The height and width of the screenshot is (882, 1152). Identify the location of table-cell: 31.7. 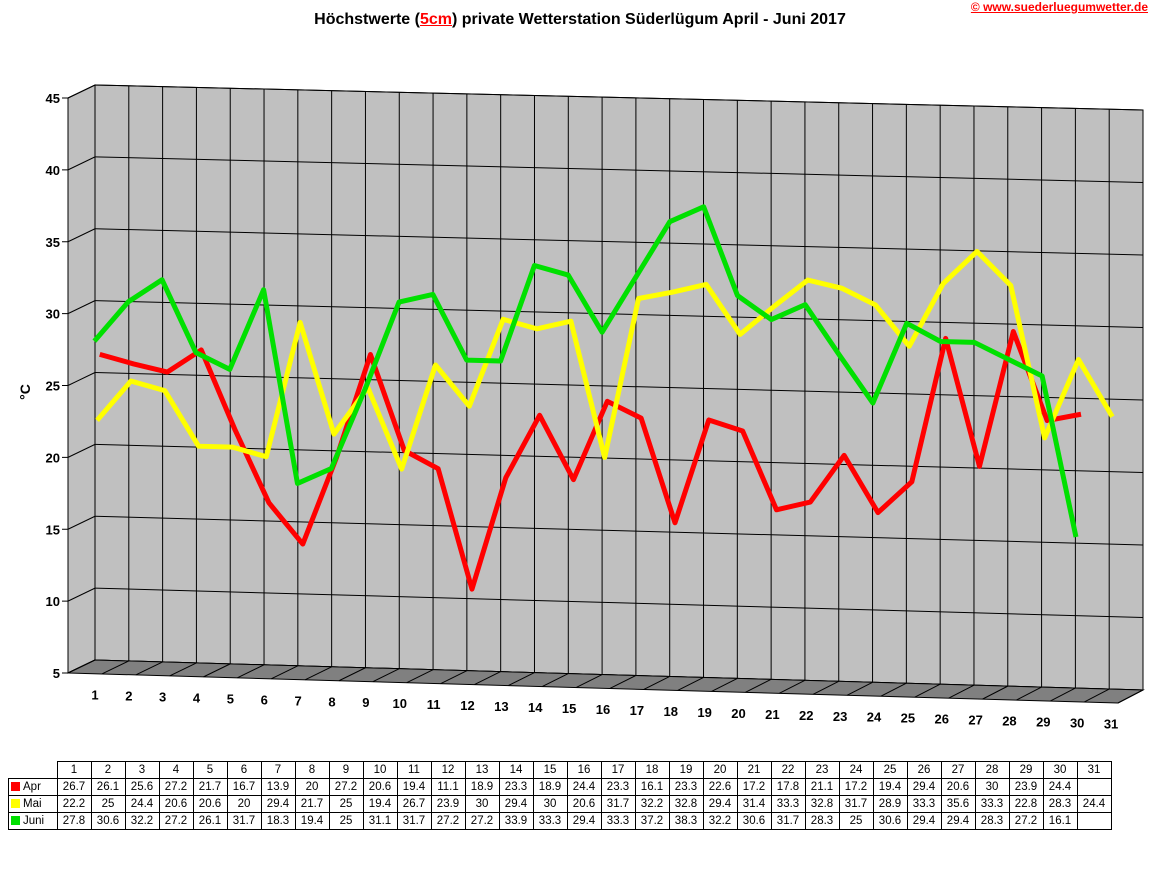
(414, 821).